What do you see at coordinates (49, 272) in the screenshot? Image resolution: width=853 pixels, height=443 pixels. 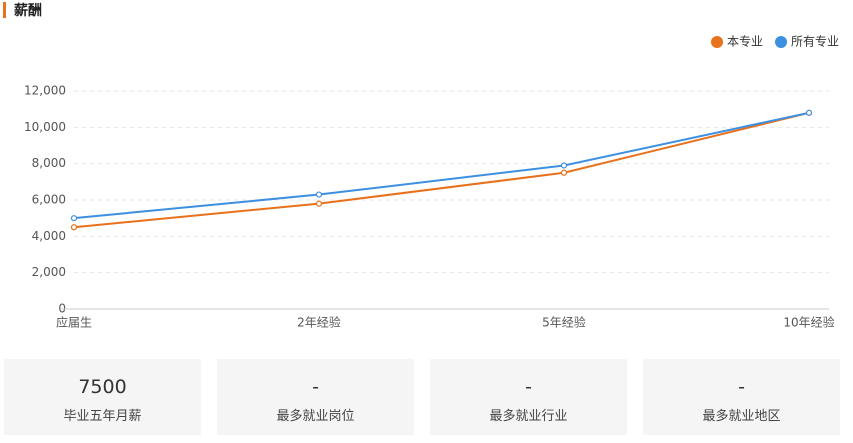 I see `y-tick-label: 2,000` at bounding box center [49, 272].